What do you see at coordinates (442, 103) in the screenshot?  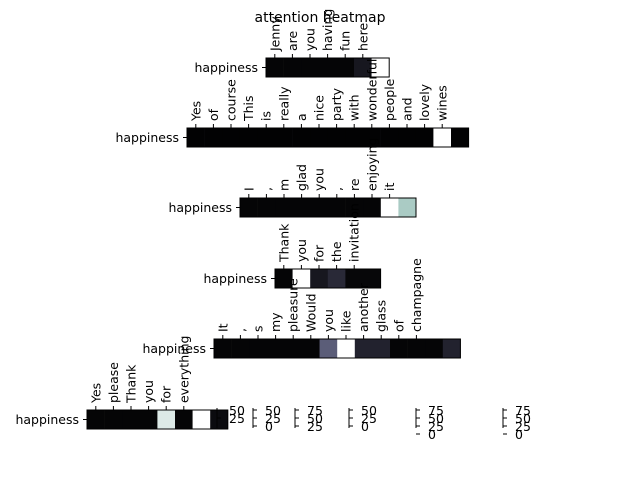 I see `x-tick-label: wines` at bounding box center [442, 103].